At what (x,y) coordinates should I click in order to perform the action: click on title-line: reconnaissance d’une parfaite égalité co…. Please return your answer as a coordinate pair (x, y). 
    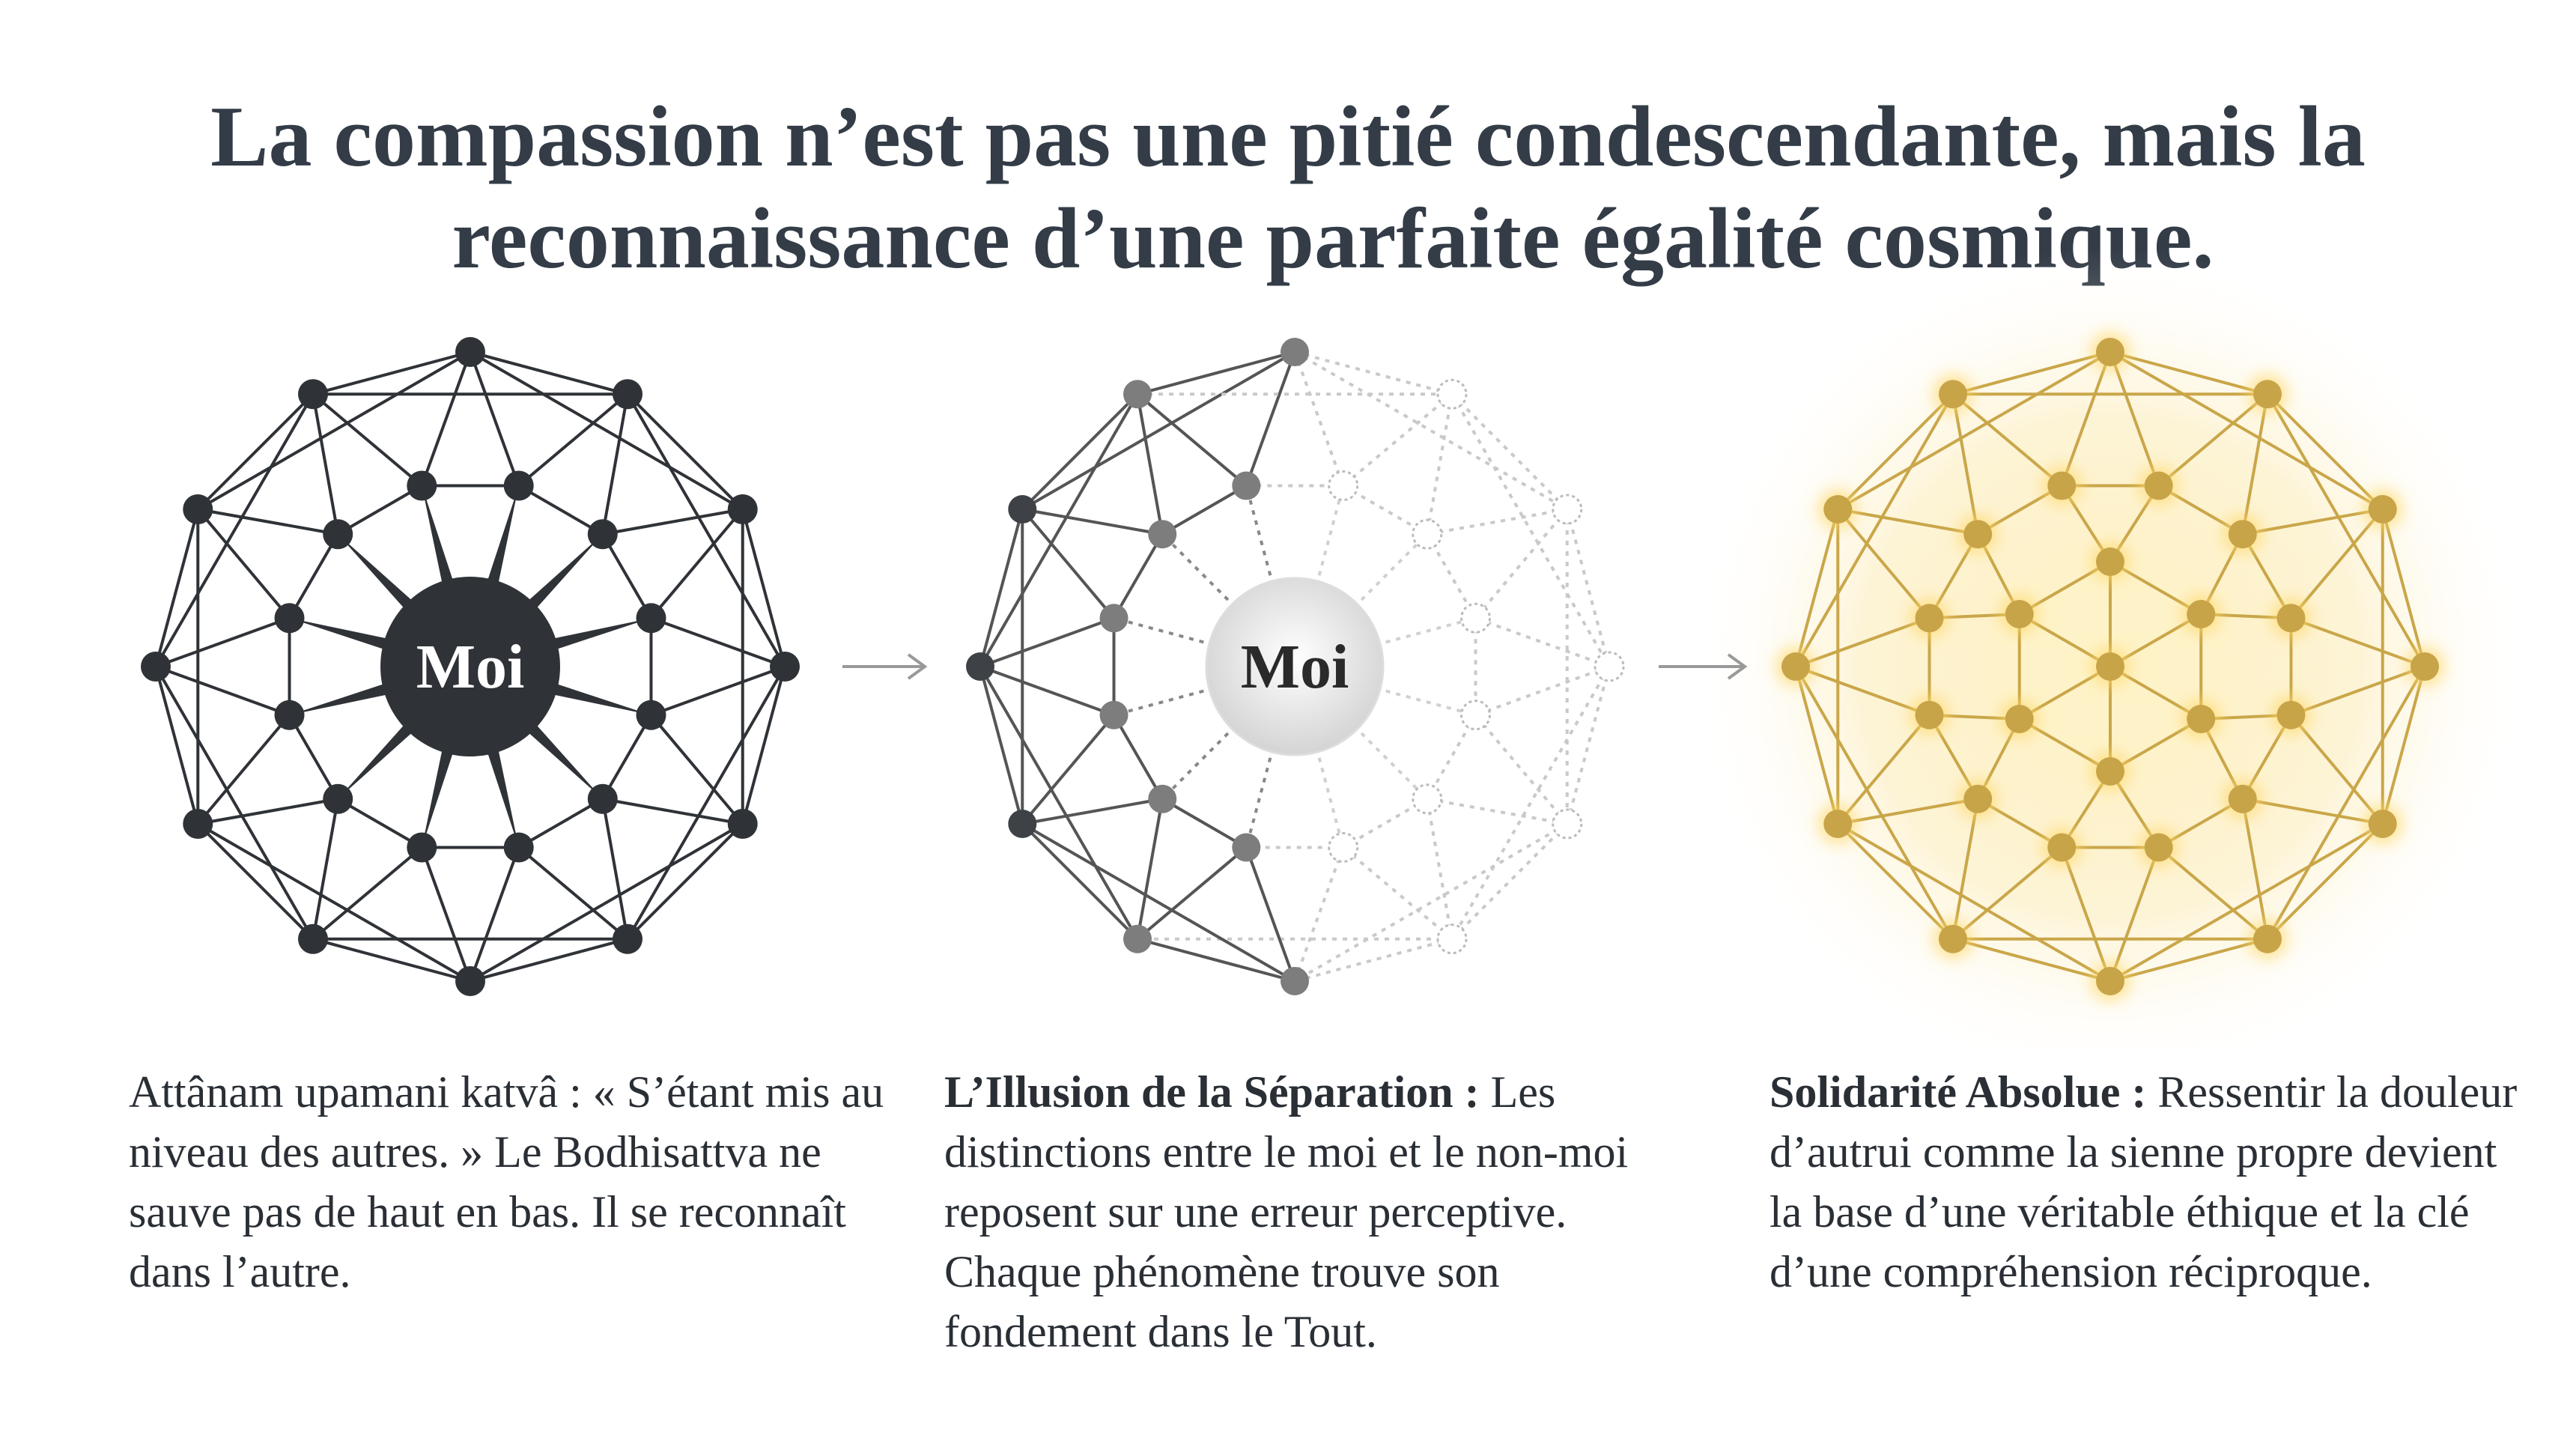
    Looking at the image, I should click on (1333, 239).